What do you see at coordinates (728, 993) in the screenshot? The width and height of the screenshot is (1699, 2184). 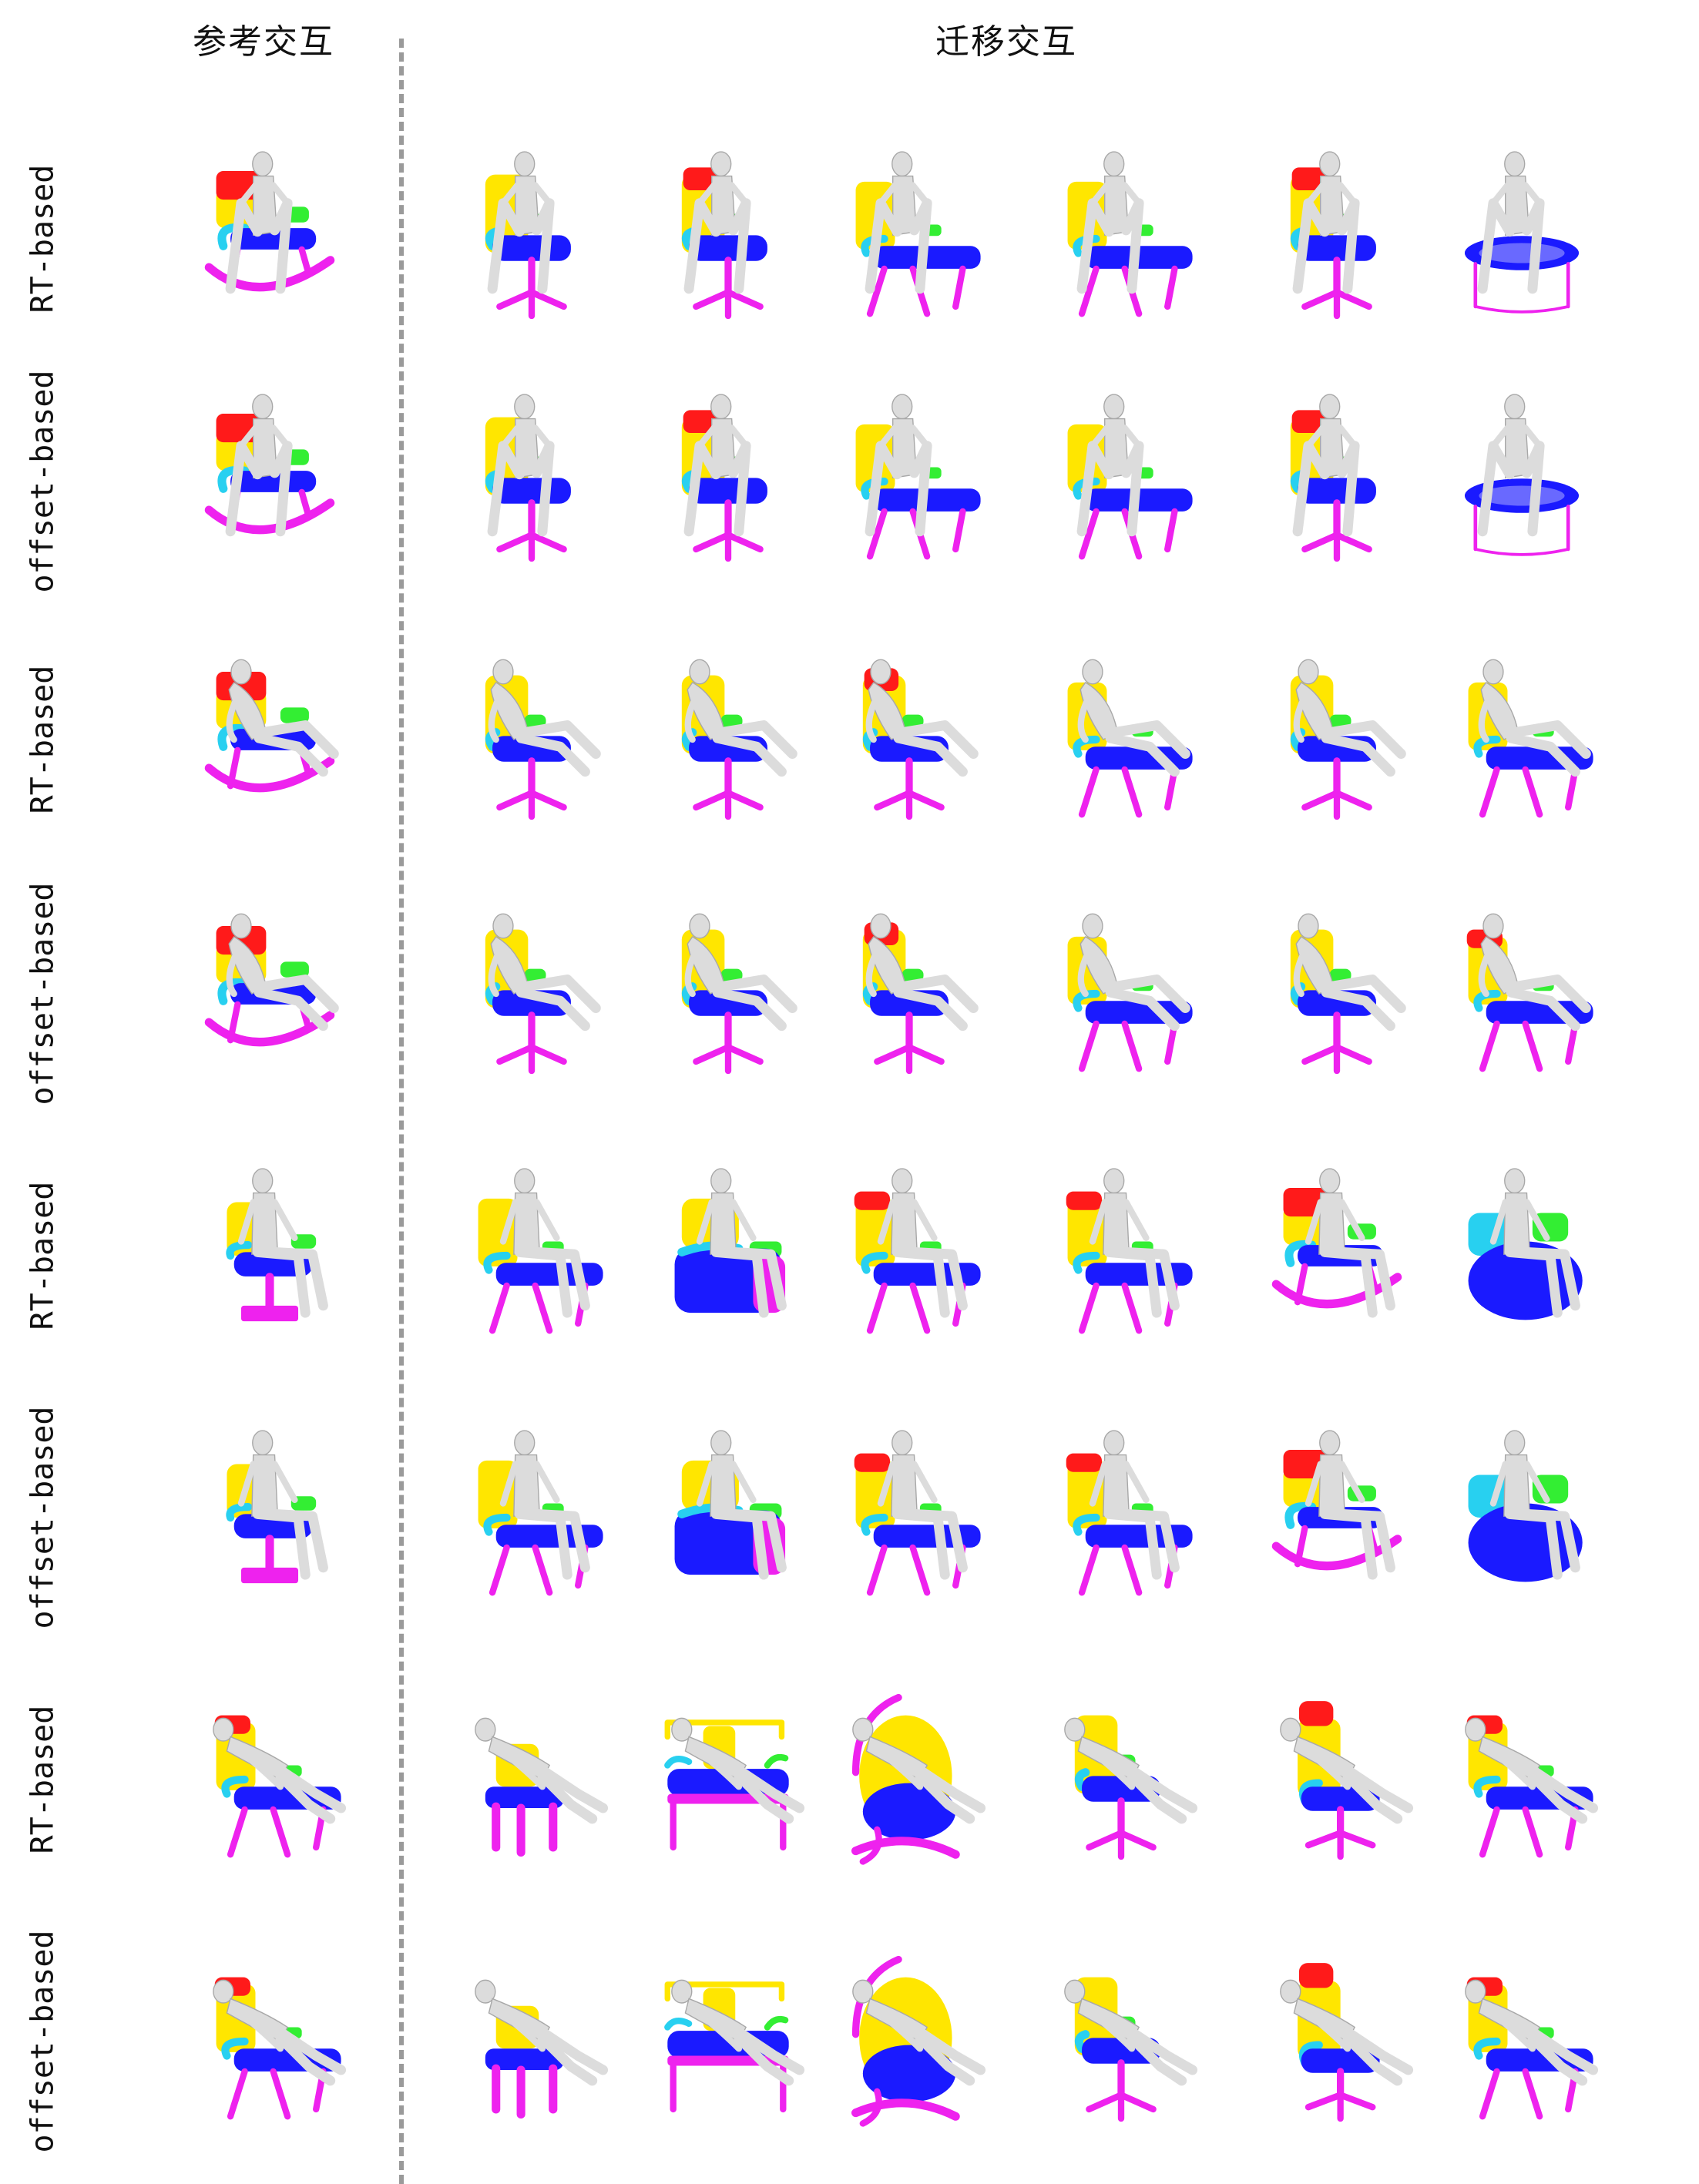 I see `row-4-transfer-2-render` at bounding box center [728, 993].